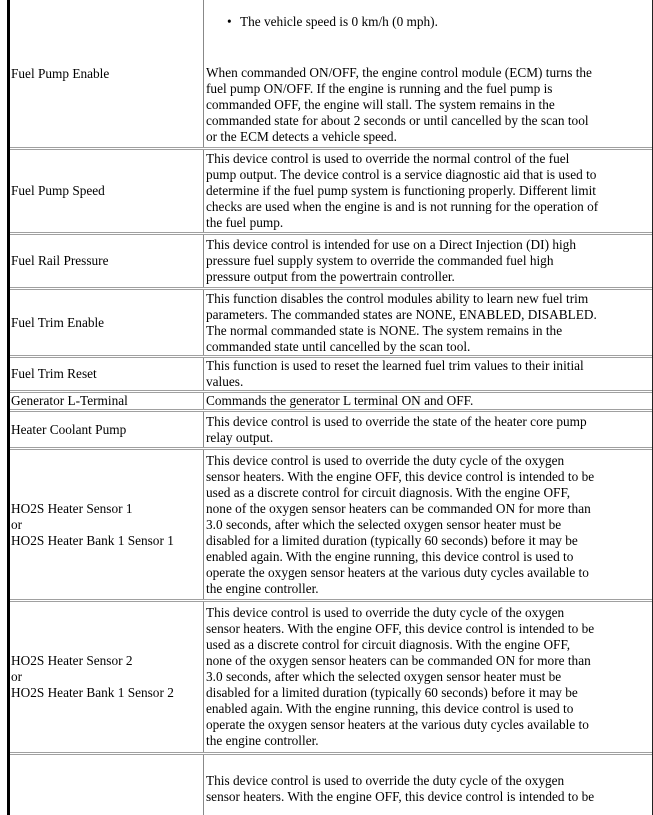 This screenshot has height=815, width=653. I want to click on control-name-cell: Fuel Trim Reset, so click(107, 374).